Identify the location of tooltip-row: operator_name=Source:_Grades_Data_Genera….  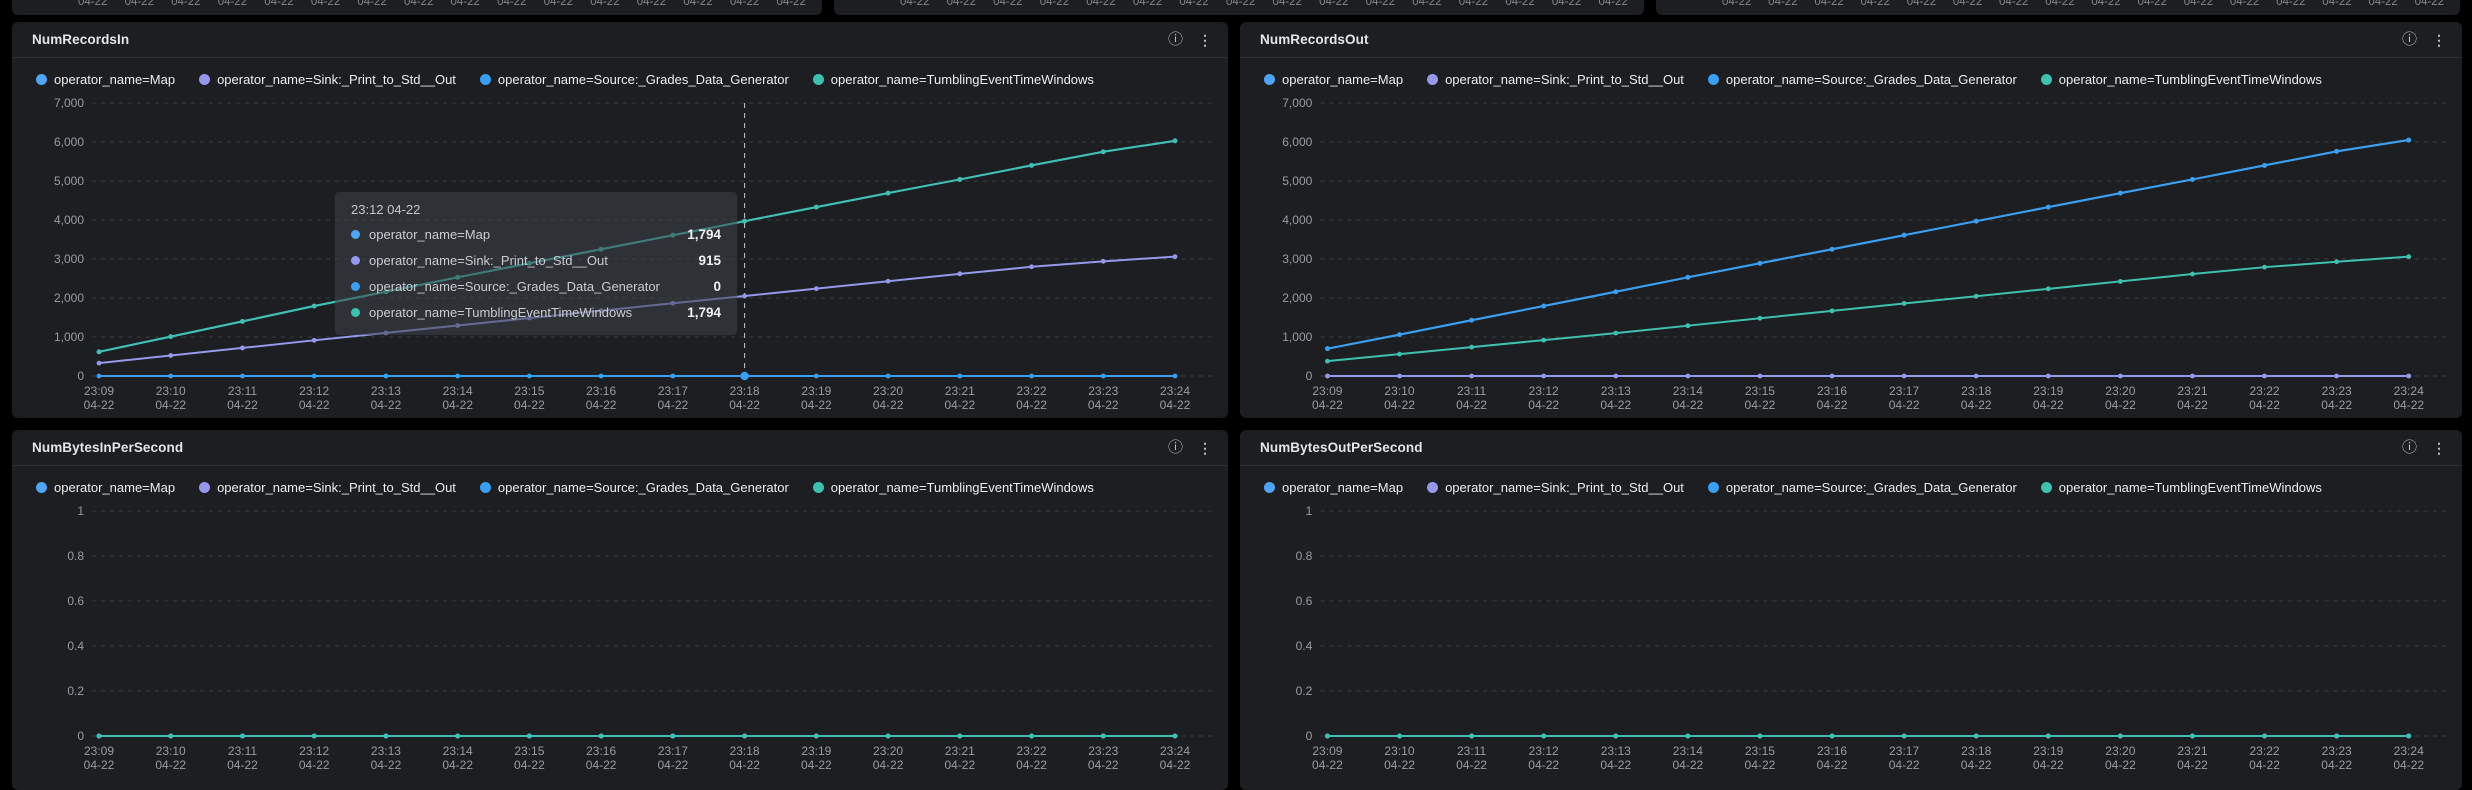
(536, 286).